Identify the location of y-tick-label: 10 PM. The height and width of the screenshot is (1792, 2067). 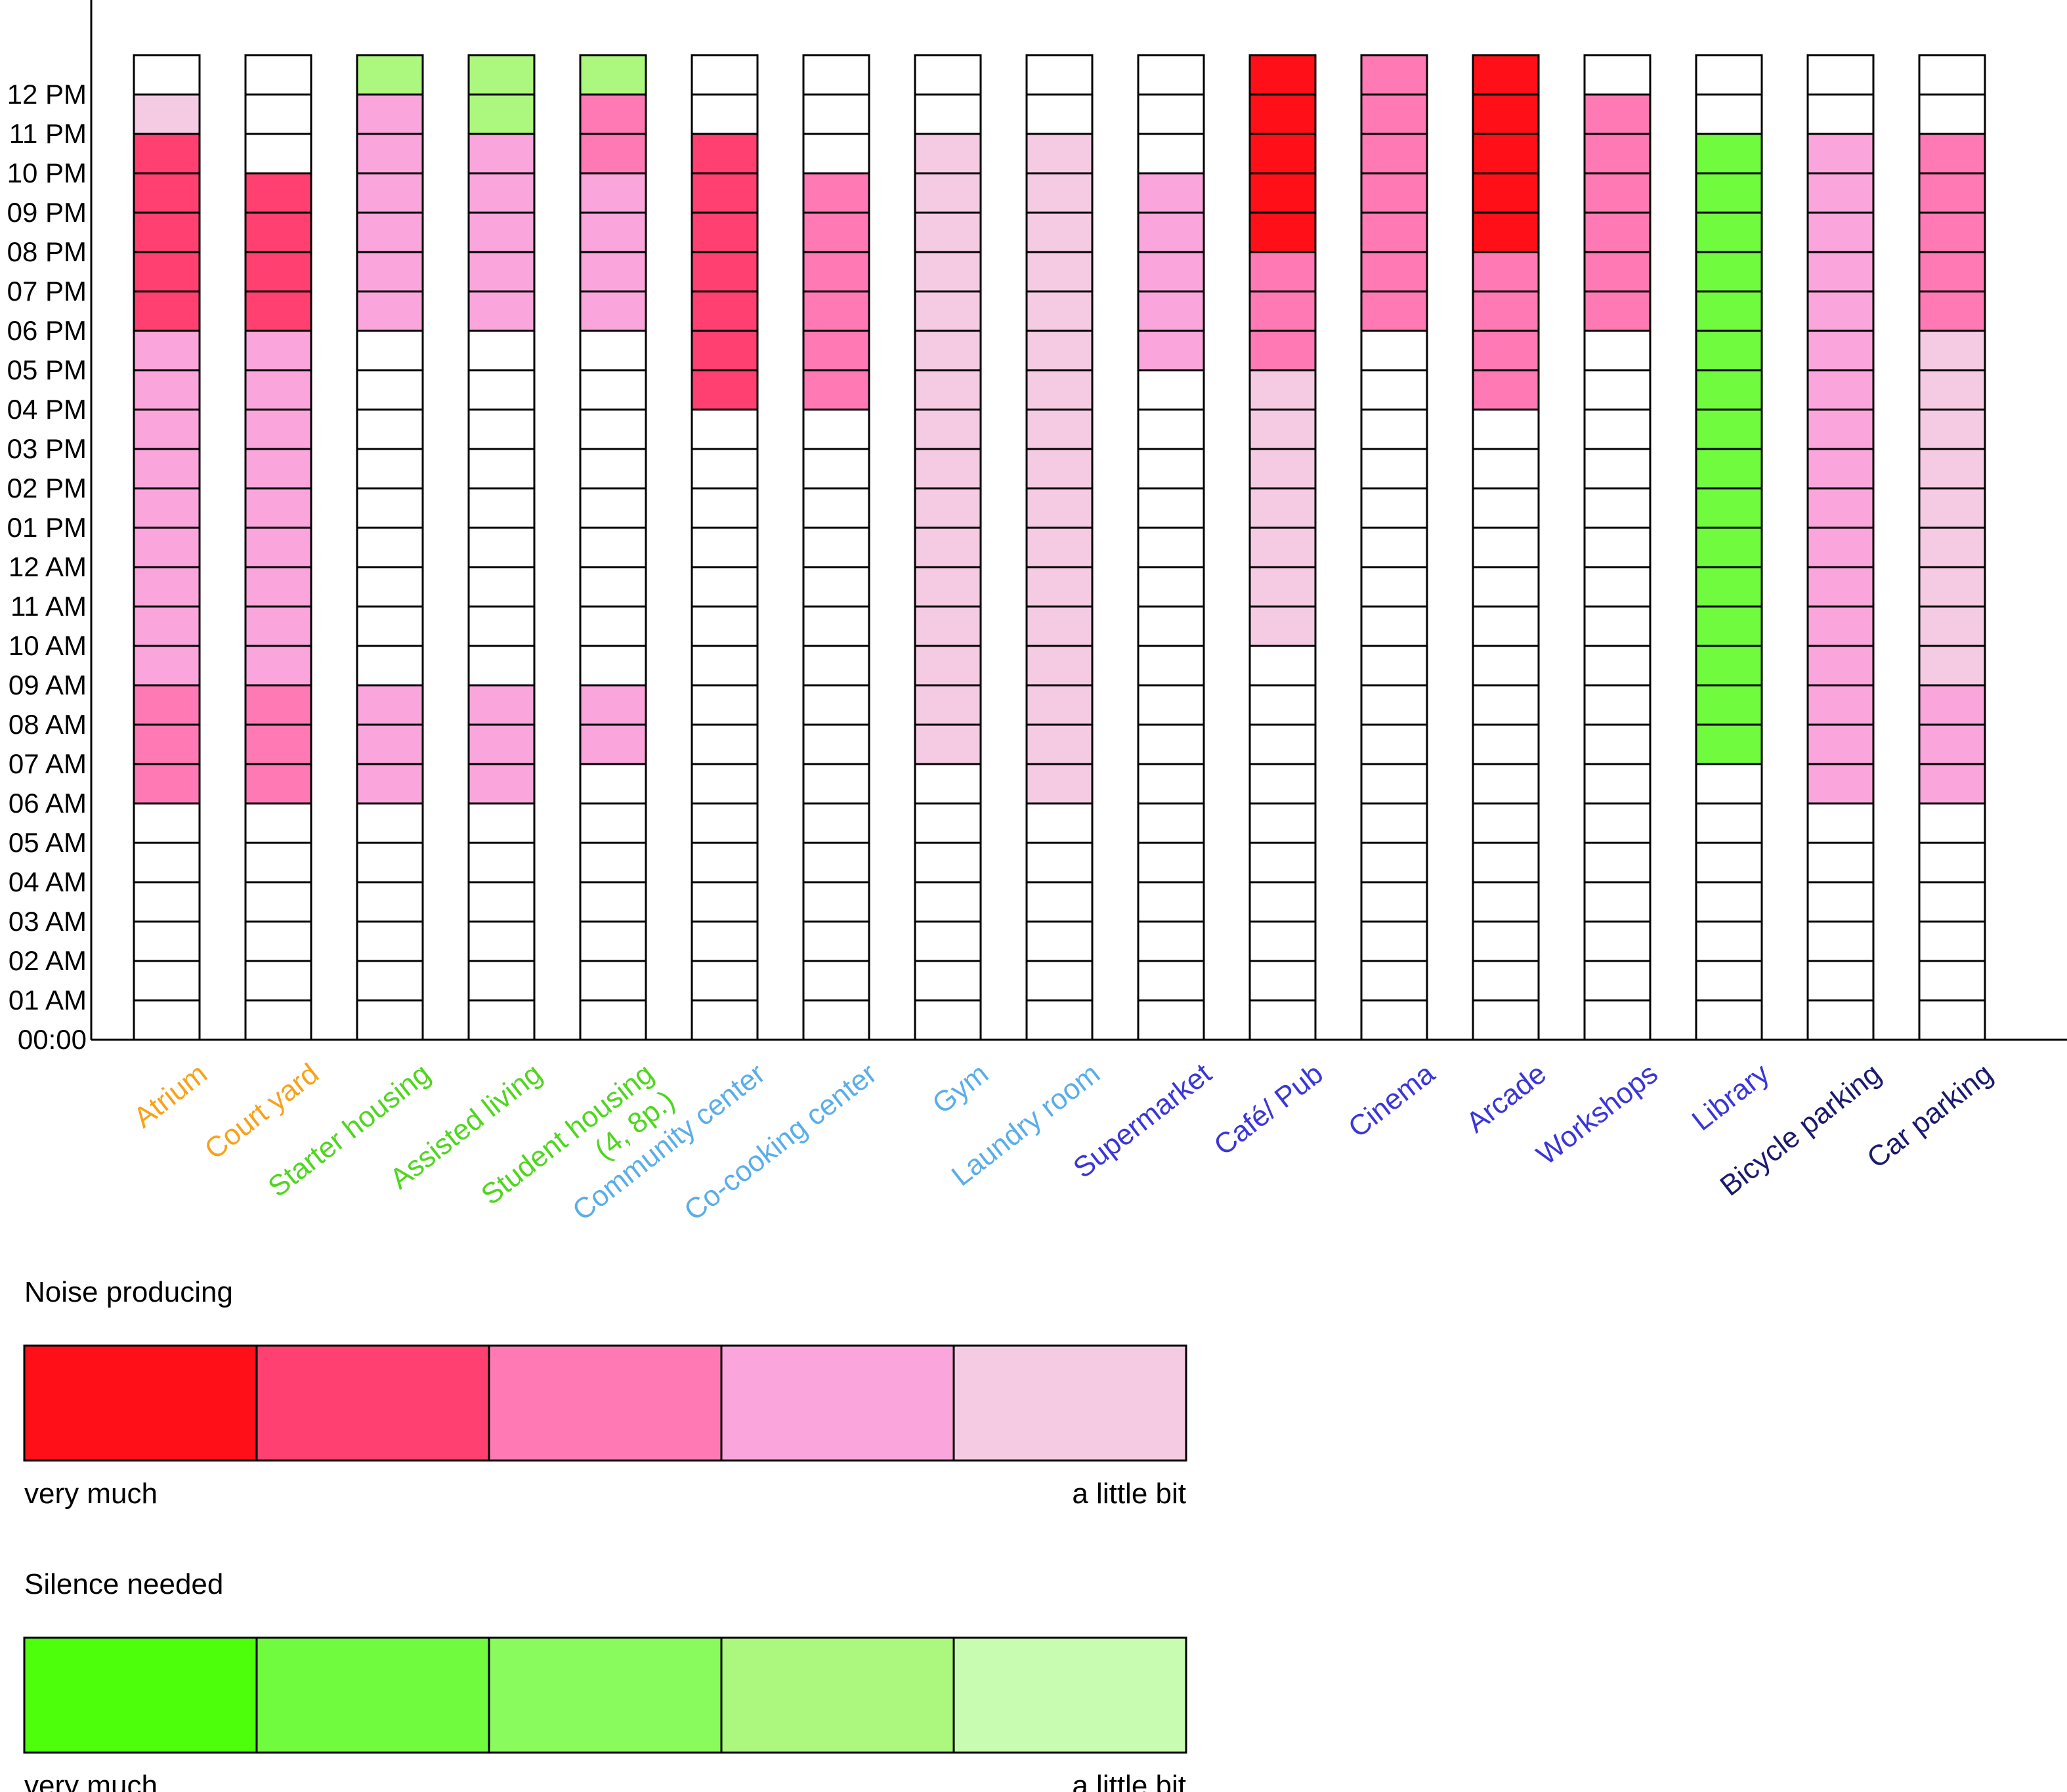
(47, 173).